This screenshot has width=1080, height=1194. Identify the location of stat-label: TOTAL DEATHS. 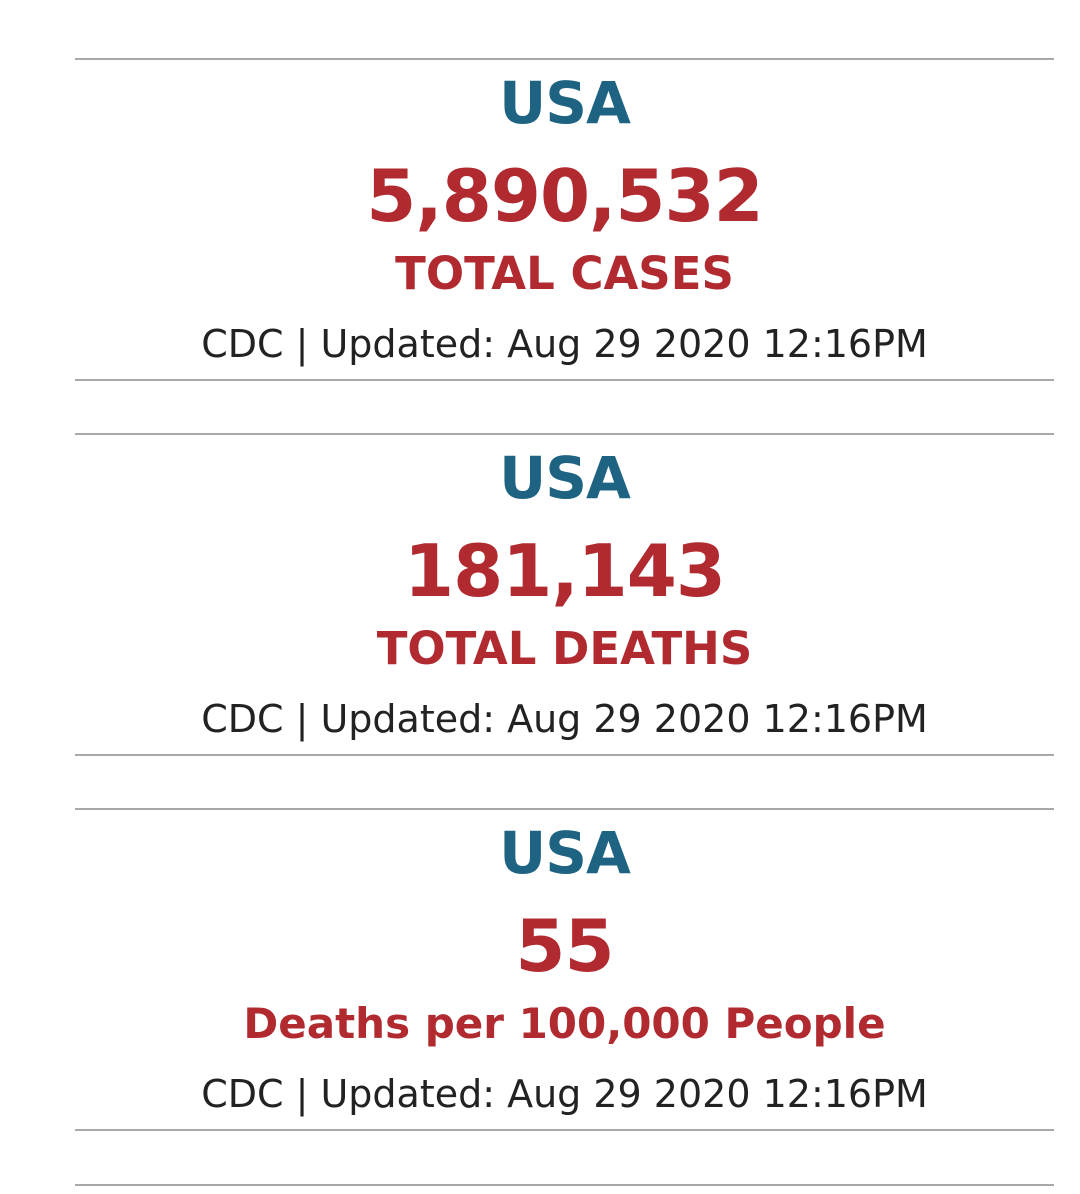
(564, 648).